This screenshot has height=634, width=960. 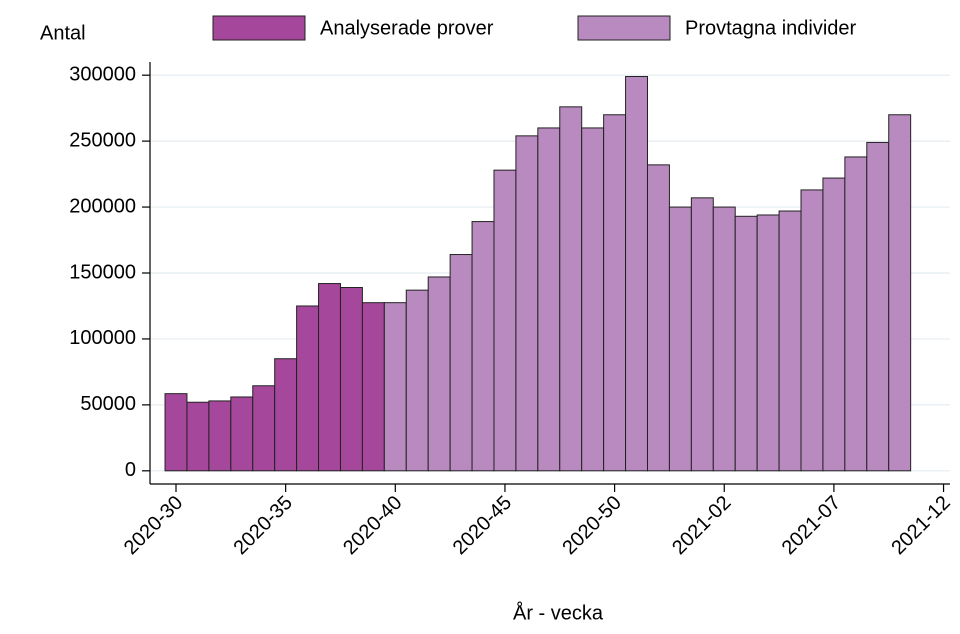 I want to click on y-tick-label: 150000, so click(x=102, y=272).